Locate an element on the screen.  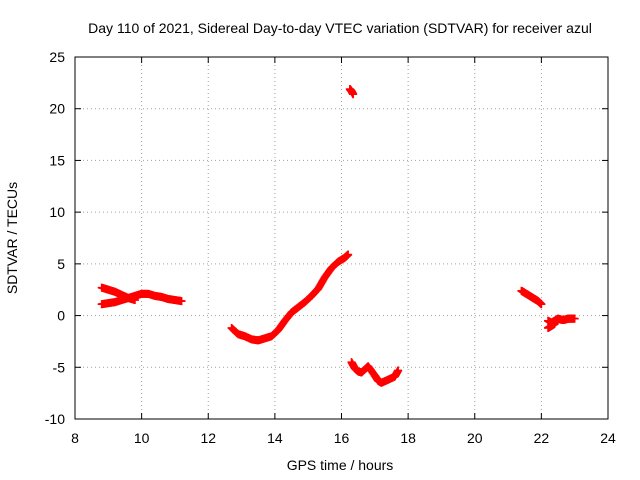
y-tick-label: 5 is located at coordinates (61, 264).